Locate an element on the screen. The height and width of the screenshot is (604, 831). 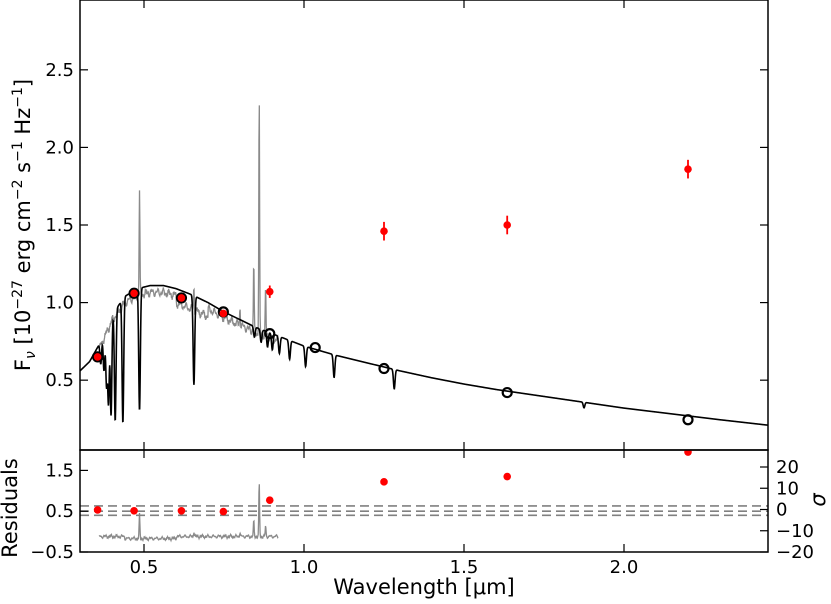
svg-text: Fν [10−27 erg cm−2 s−1 Hz−1] is located at coordinates (24, 225).